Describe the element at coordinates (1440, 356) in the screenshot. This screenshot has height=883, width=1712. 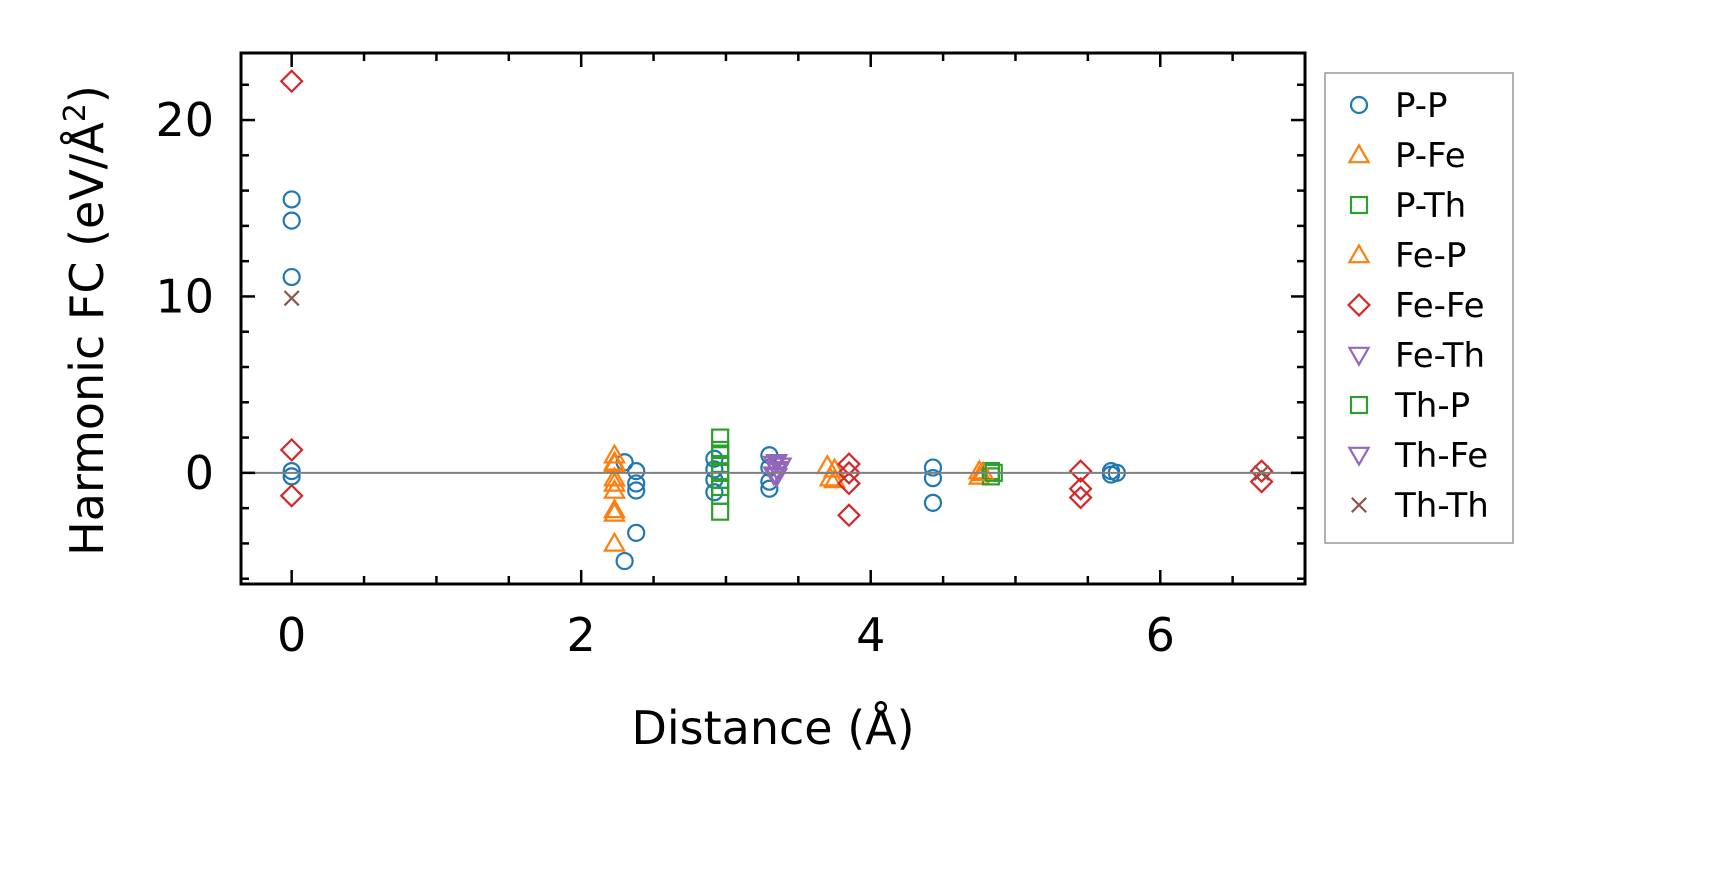
I see `legend-label: Fe-Th` at that location.